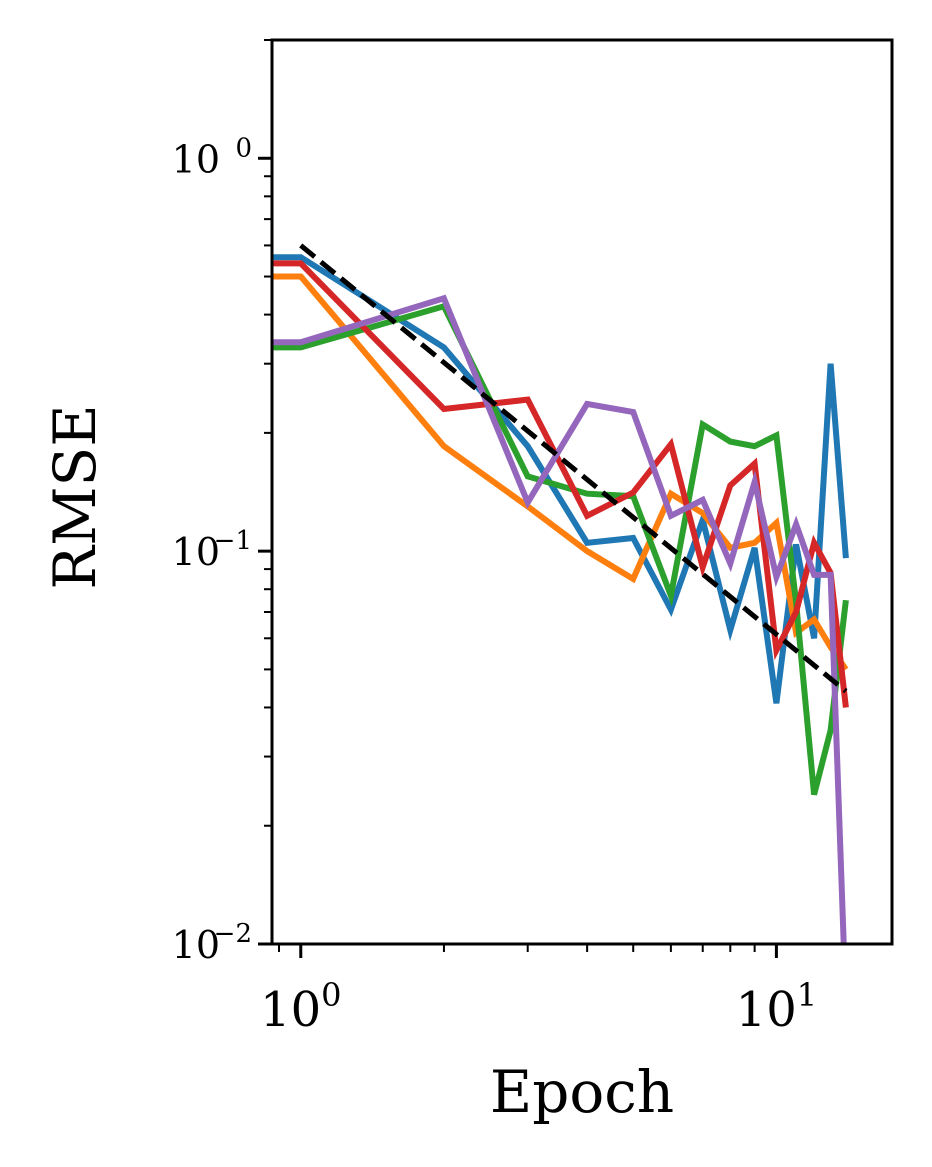  I want to click on x-tick-label: 10¹, so click(776, 1007).